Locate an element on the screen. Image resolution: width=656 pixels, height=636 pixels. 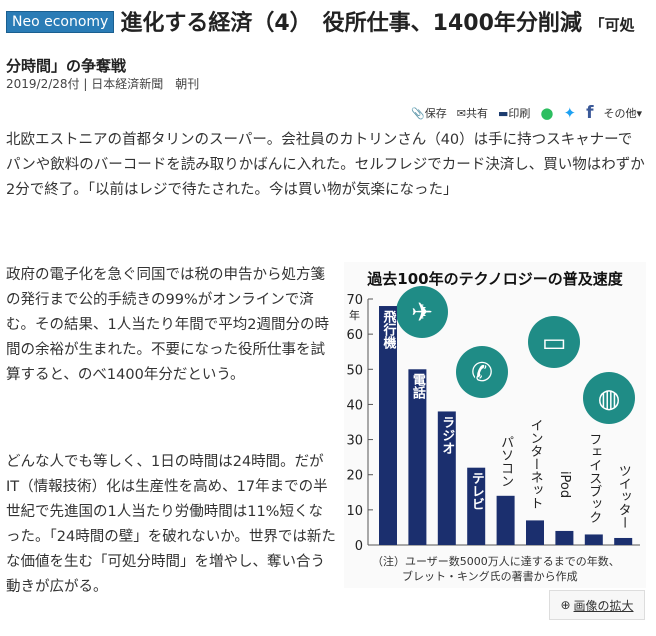
image-zoom-button: ⊕ 画像の拡大 is located at coordinates (597, 605).